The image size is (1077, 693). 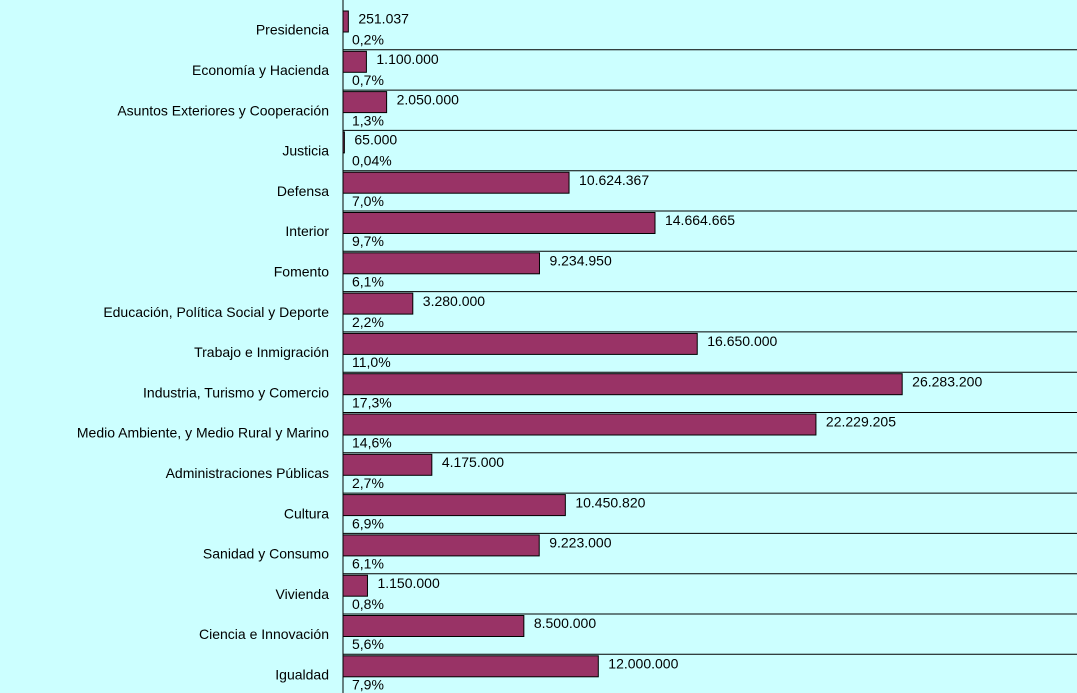 I want to click on share-label: 0,7%, so click(x=368, y=80).